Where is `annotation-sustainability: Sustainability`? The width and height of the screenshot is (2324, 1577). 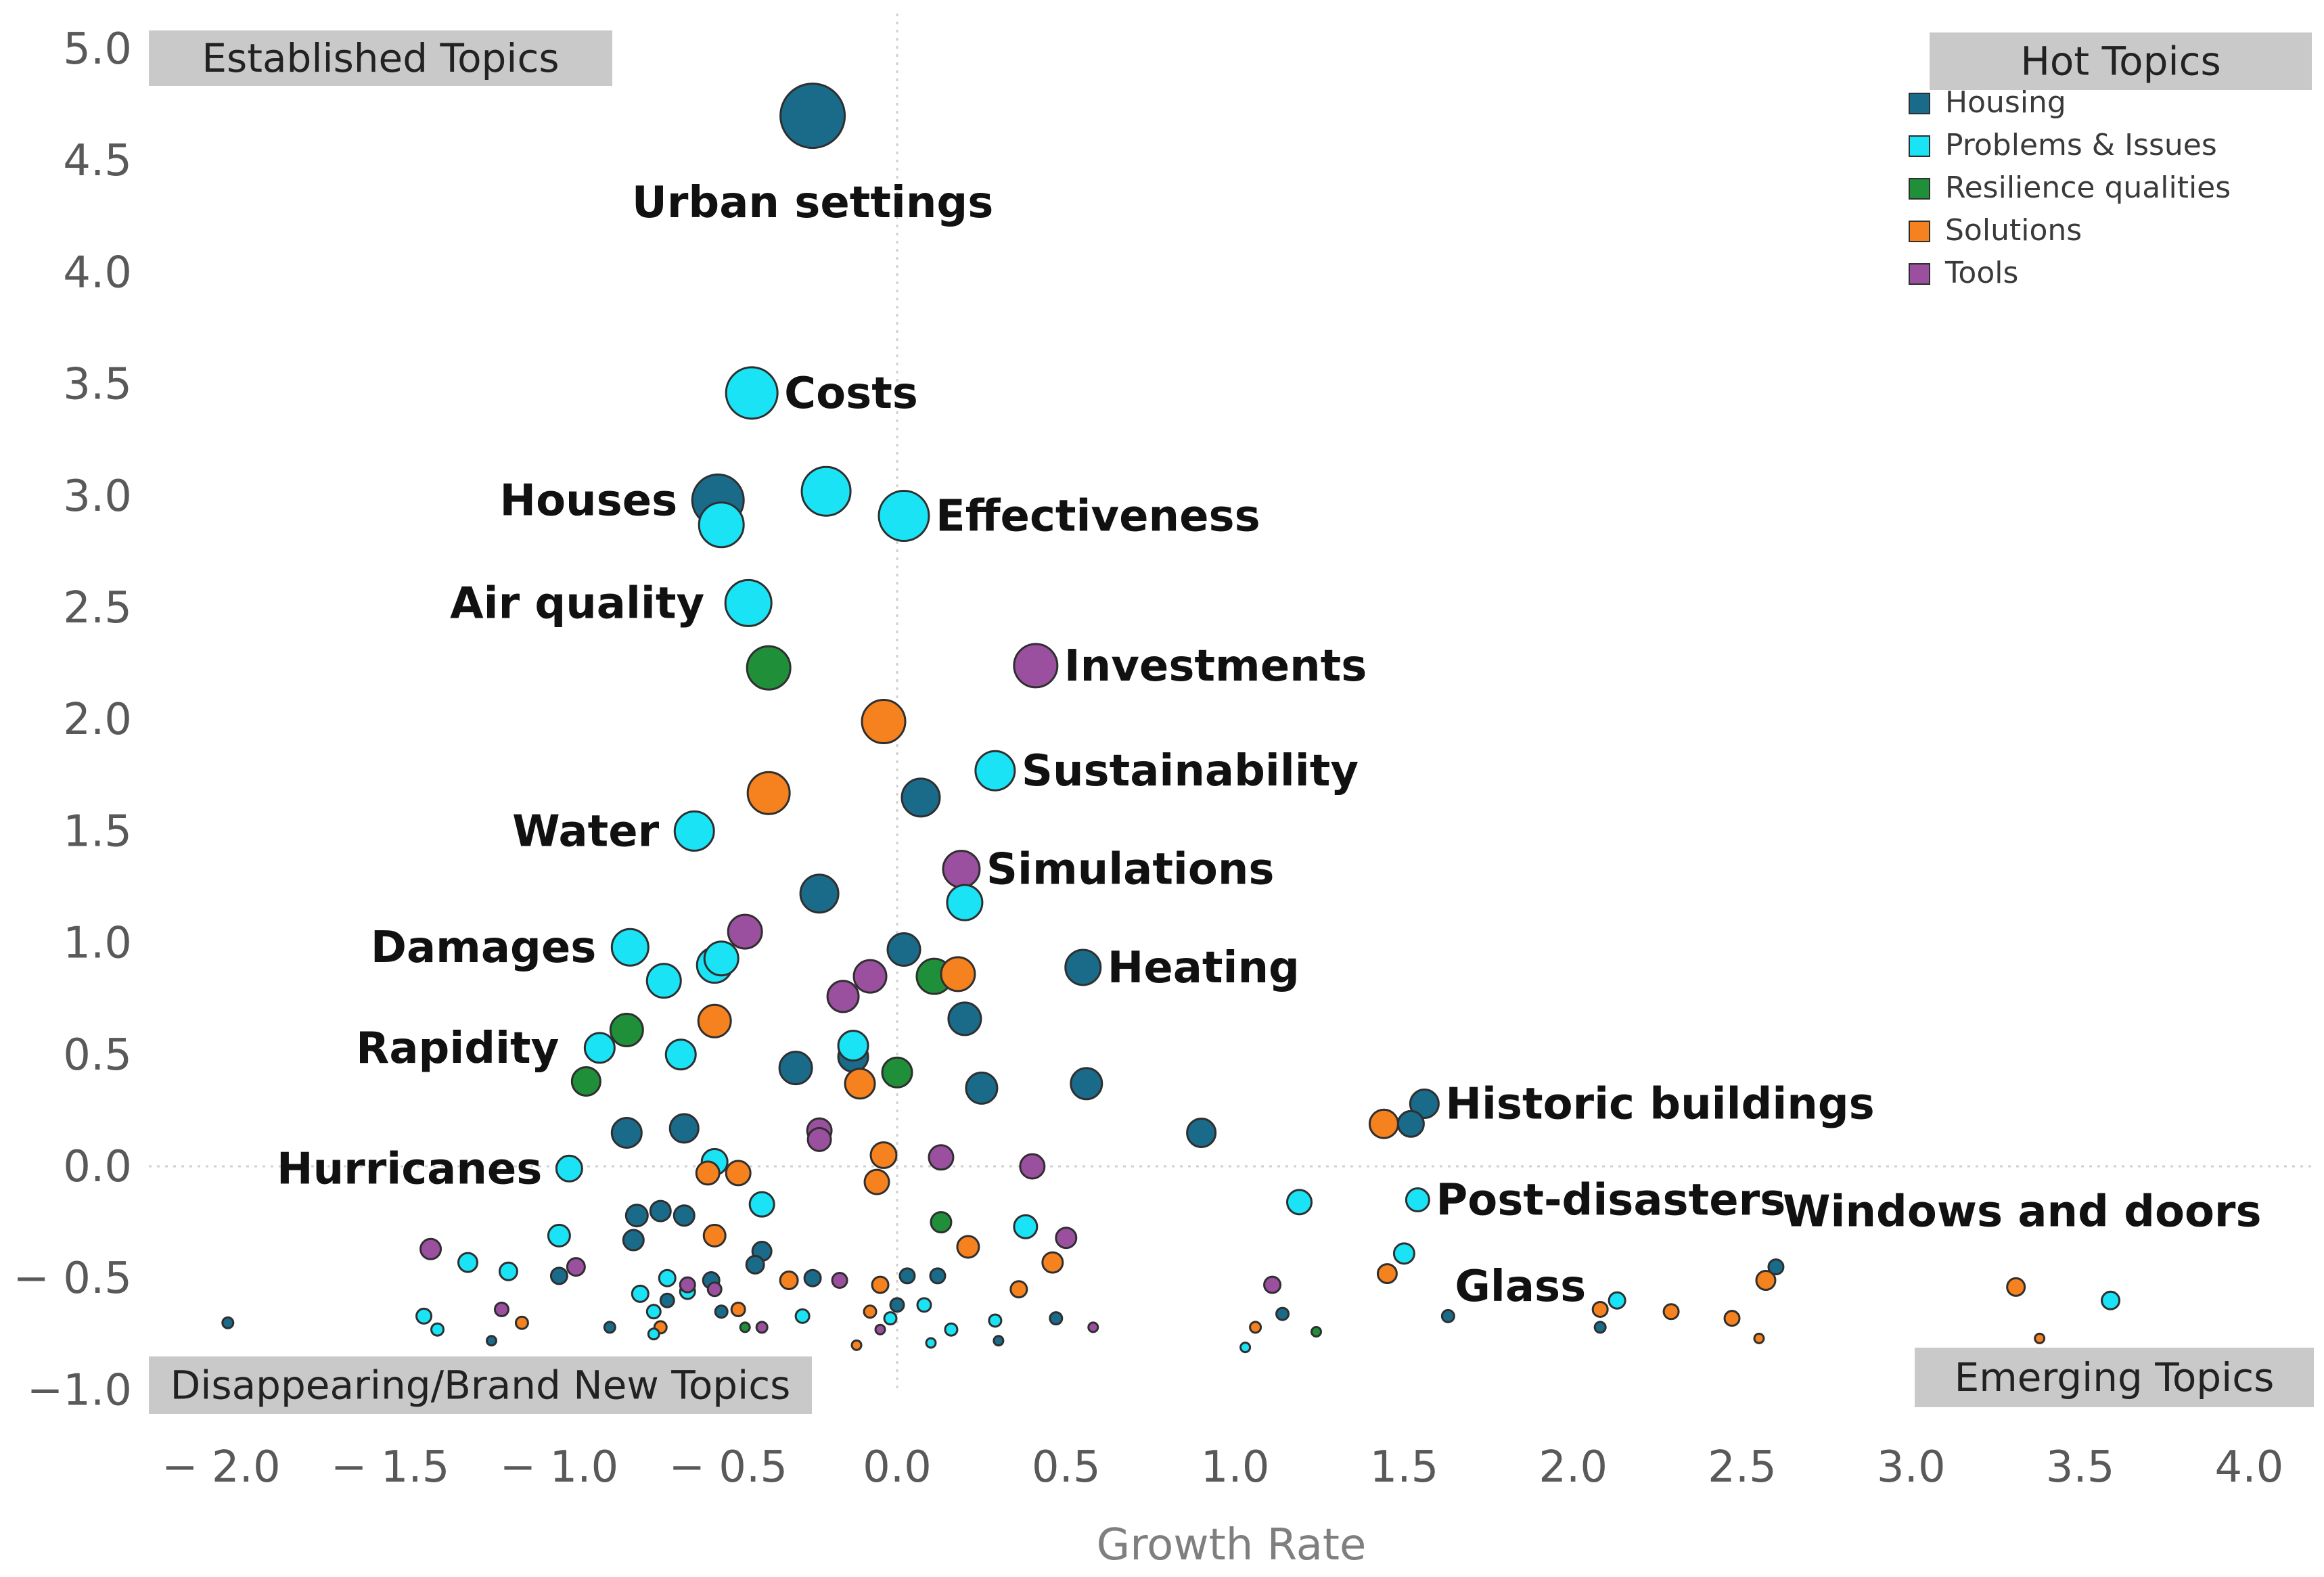 annotation-sustainability: Sustainability is located at coordinates (1190, 771).